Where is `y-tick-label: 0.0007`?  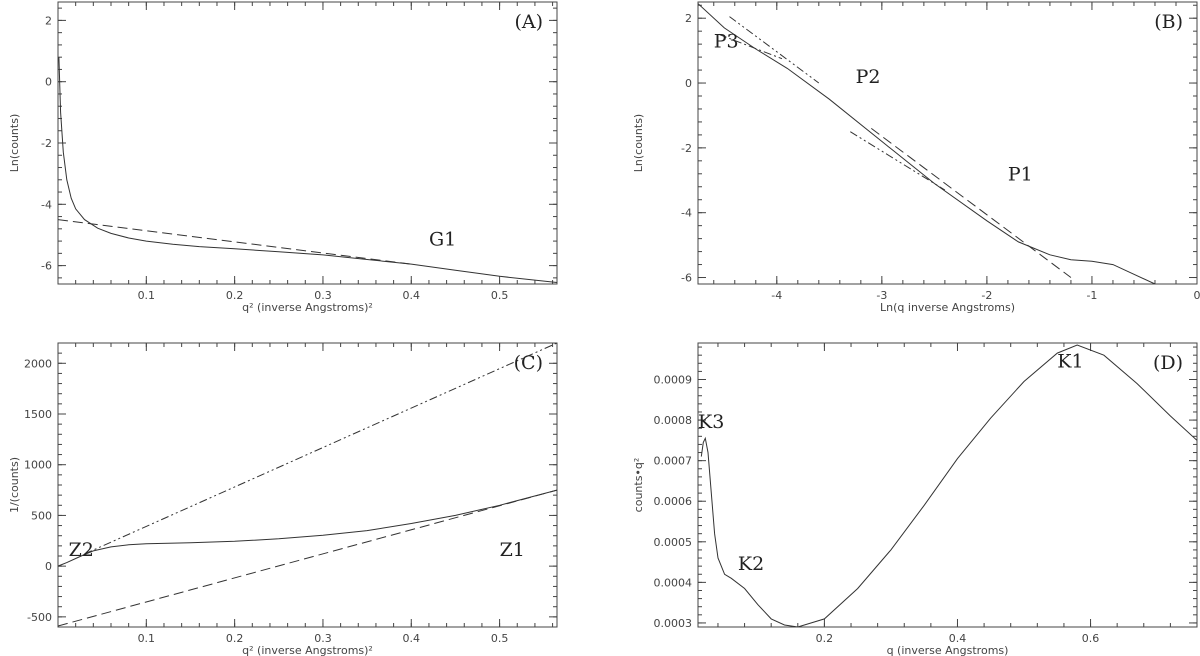 y-tick-label: 0.0007 is located at coordinates (673, 461).